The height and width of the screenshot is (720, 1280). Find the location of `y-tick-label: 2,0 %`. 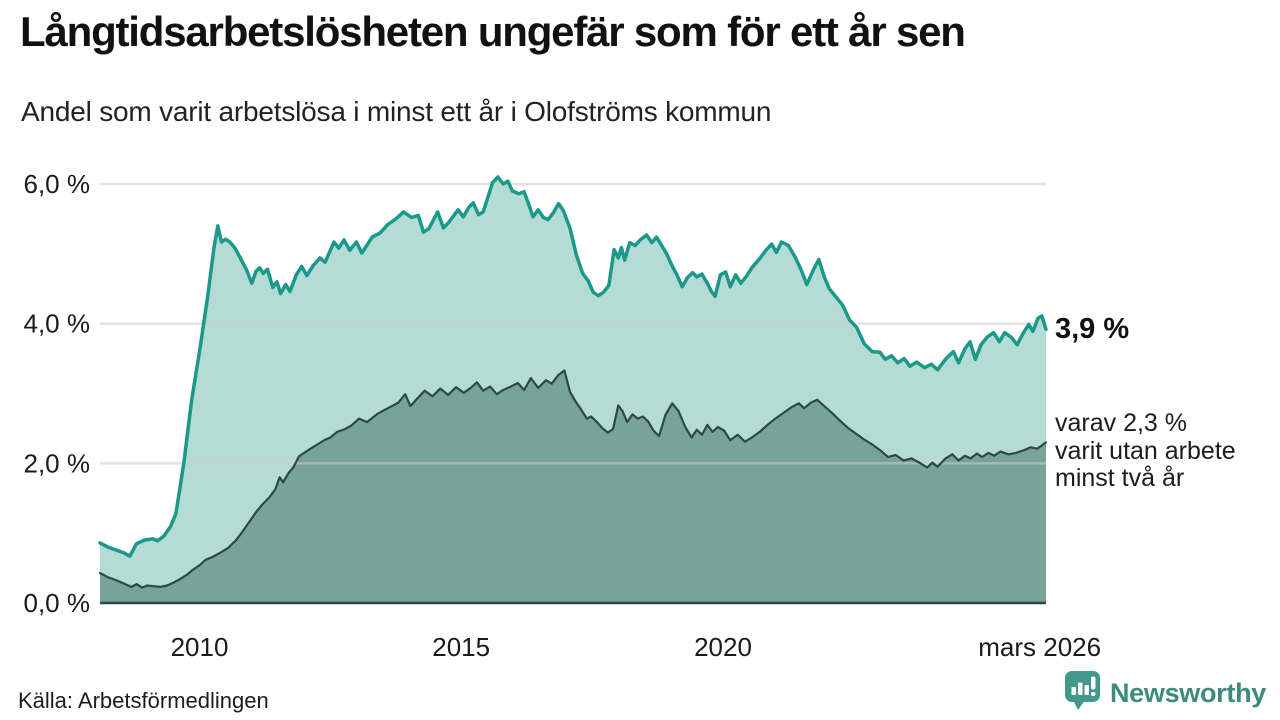

y-tick-label: 2,0 % is located at coordinates (57, 463).